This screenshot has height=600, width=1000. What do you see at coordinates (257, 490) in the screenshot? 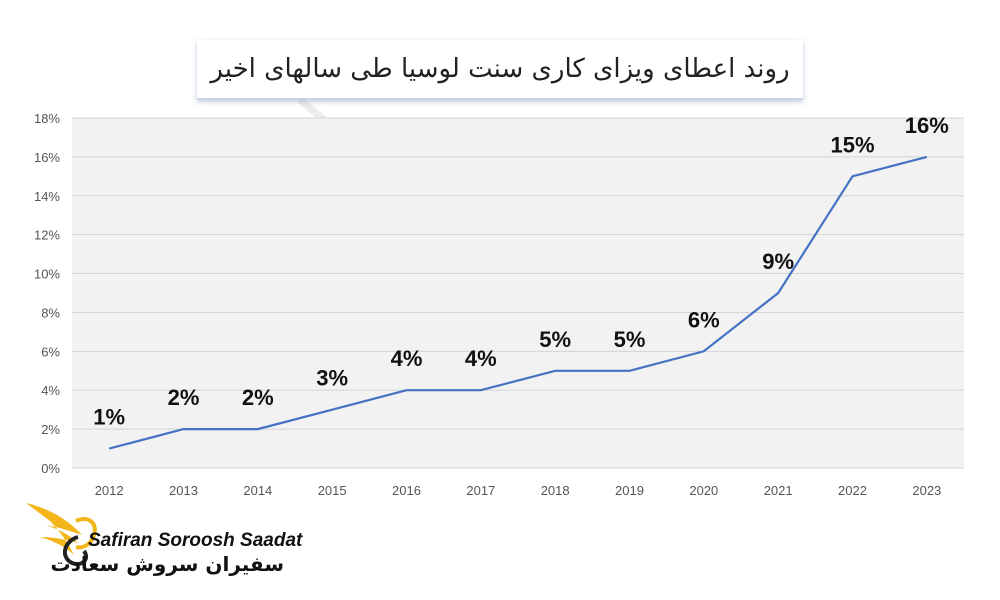
I see `x-tick-label: 2014` at bounding box center [257, 490].